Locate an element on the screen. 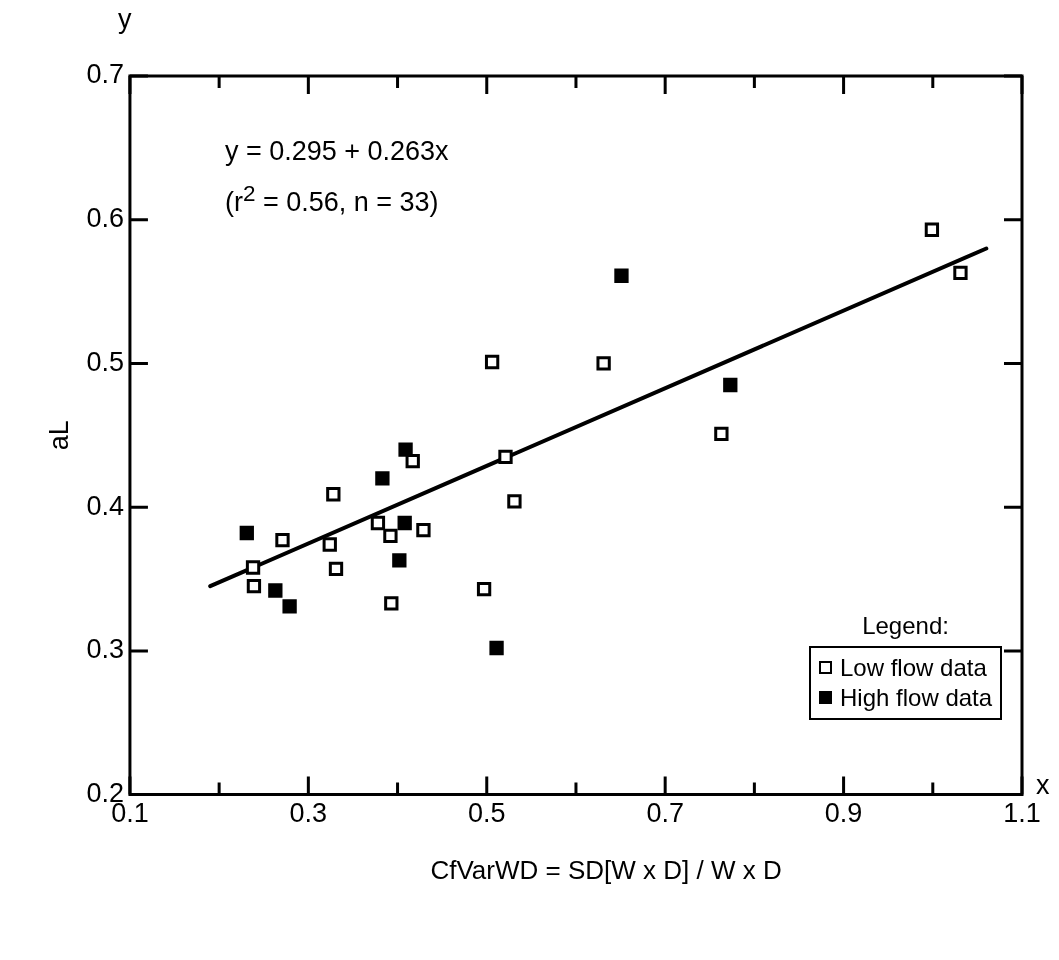 The height and width of the screenshot is (960, 1059). x-tick-label: 0.7 is located at coordinates (665, 813).